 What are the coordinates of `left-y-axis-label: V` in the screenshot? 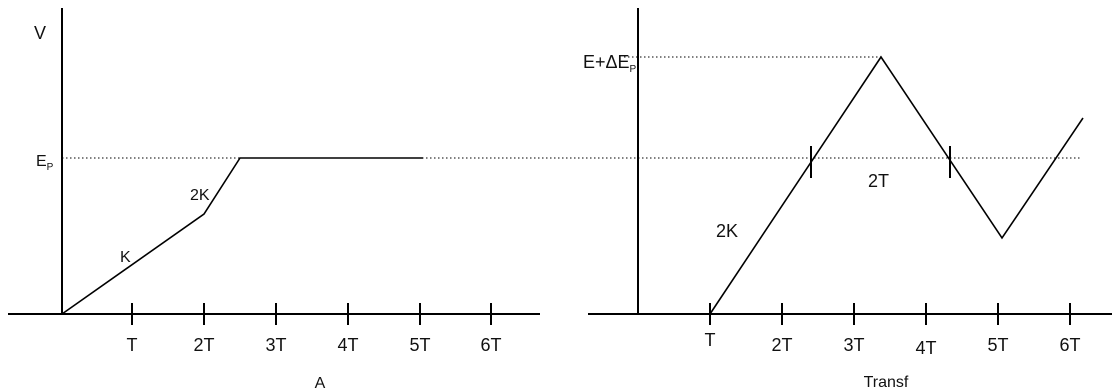 It's located at (40, 33).